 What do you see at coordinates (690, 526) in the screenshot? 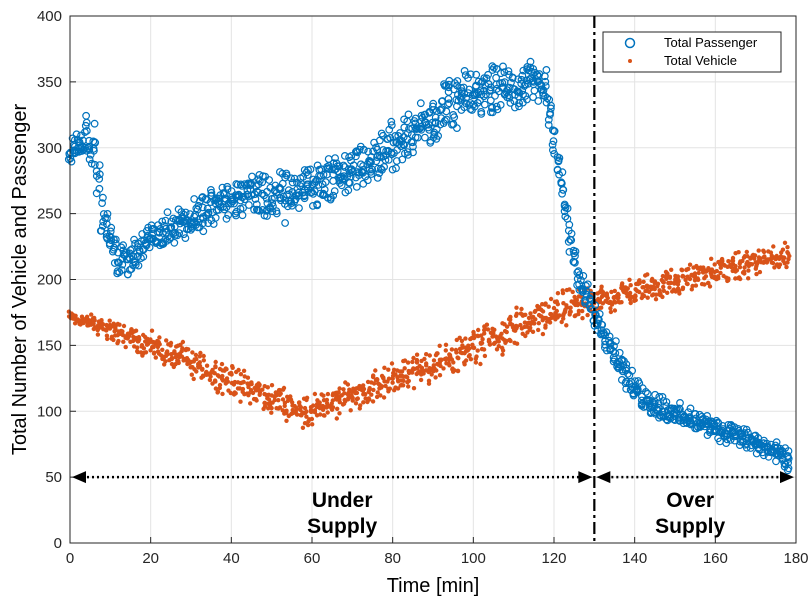
I see `over-supply-label-line2: Supply` at bounding box center [690, 526].